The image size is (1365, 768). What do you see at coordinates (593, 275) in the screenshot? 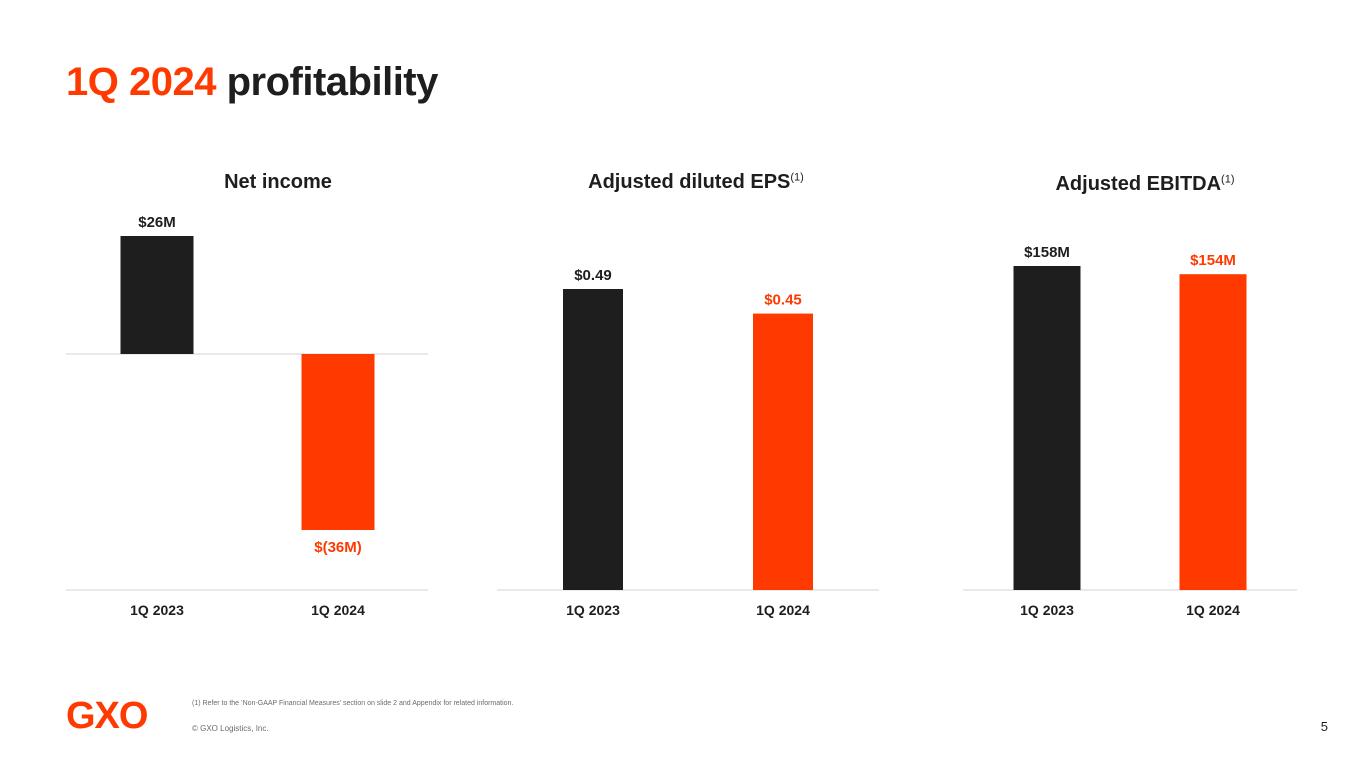
I see `data-label: $0.49` at bounding box center [593, 275].